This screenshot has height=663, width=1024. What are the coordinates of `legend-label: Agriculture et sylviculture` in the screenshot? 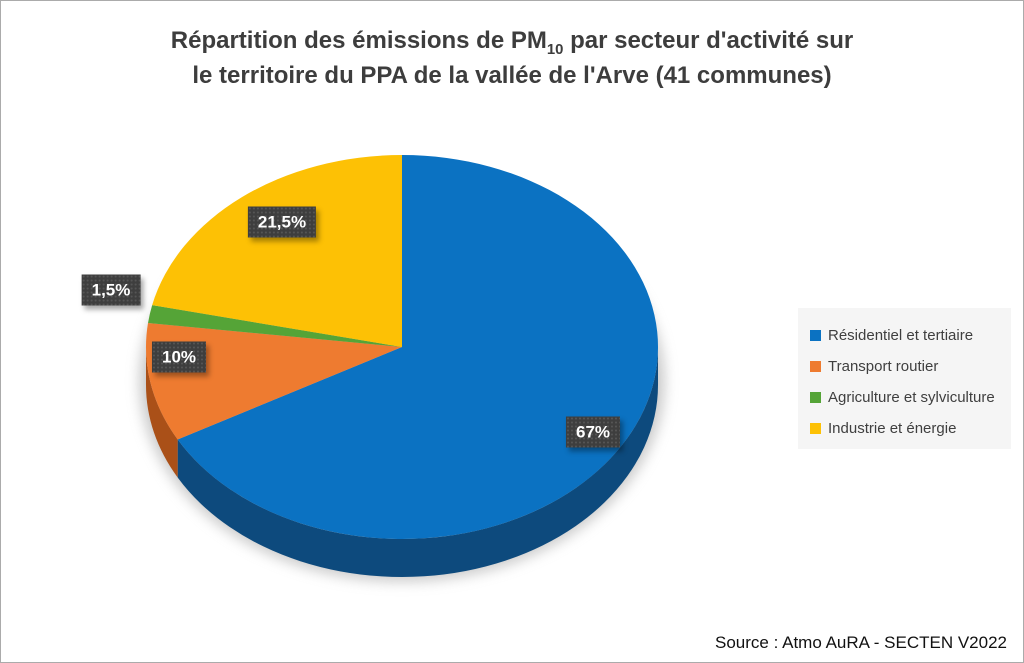 It's located at (911, 397).